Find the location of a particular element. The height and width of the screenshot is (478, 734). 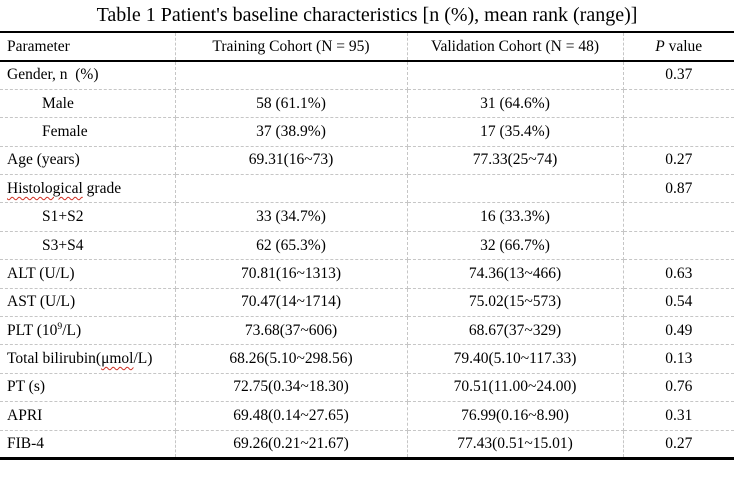

param-text: Total bilirubin( is located at coordinates (54, 359).